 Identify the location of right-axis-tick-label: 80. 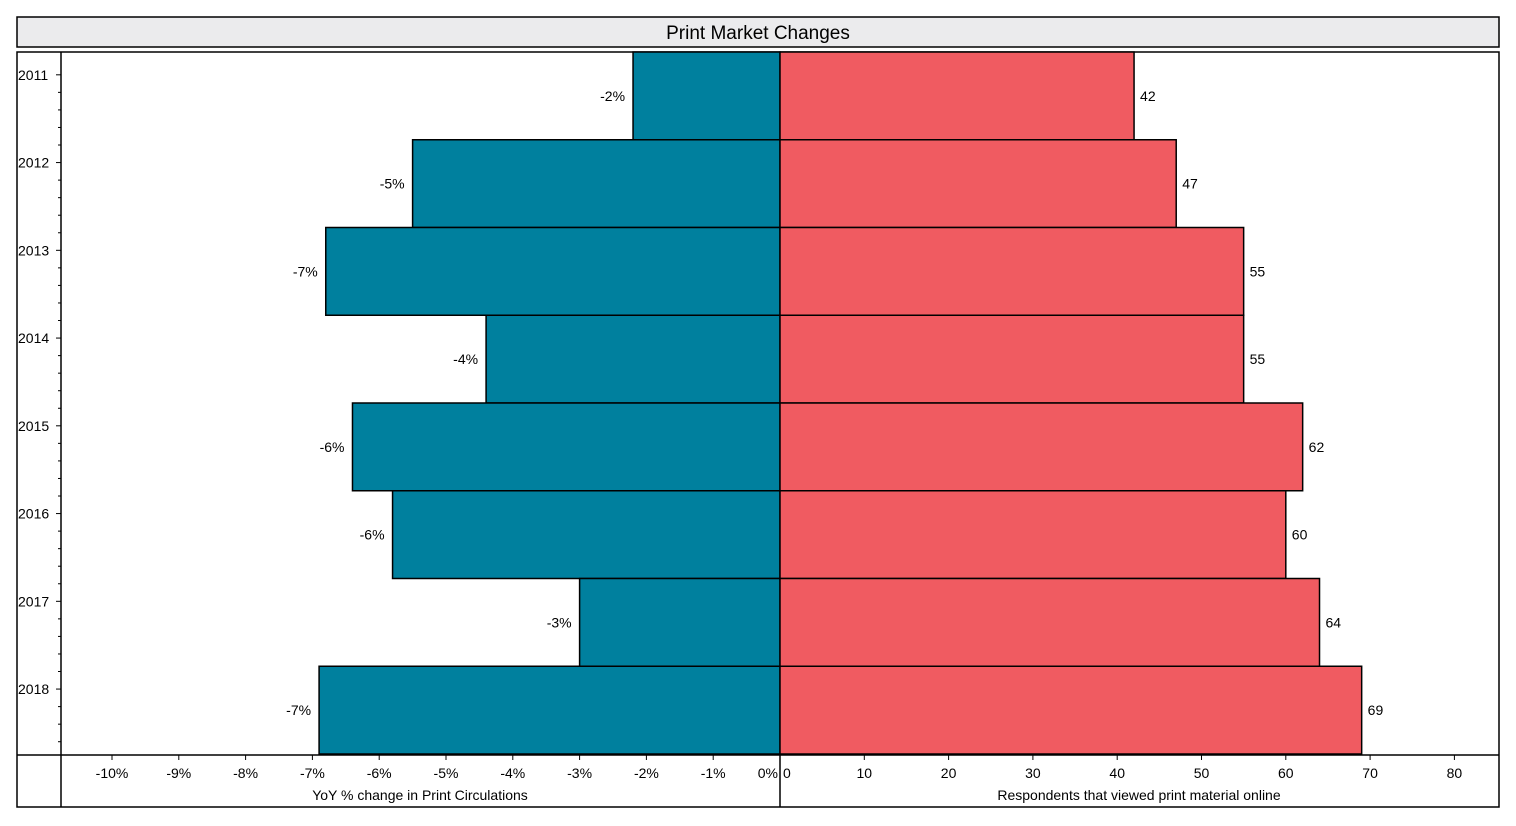
(1455, 773).